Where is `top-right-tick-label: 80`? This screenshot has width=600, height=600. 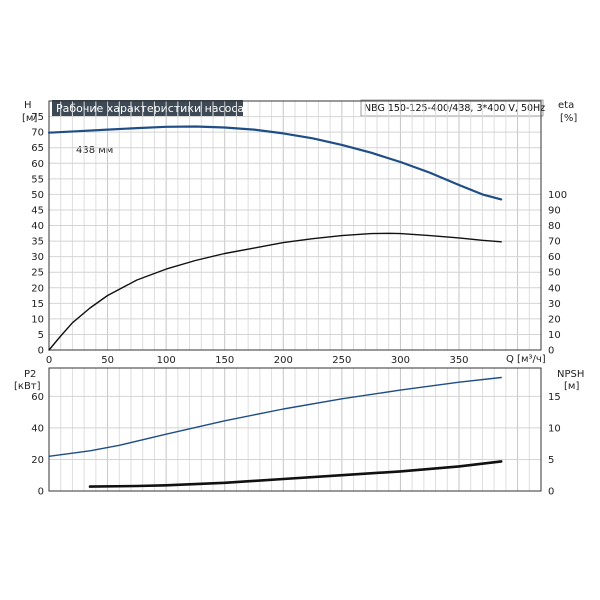
top-right-tick-label: 80 is located at coordinates (554, 226).